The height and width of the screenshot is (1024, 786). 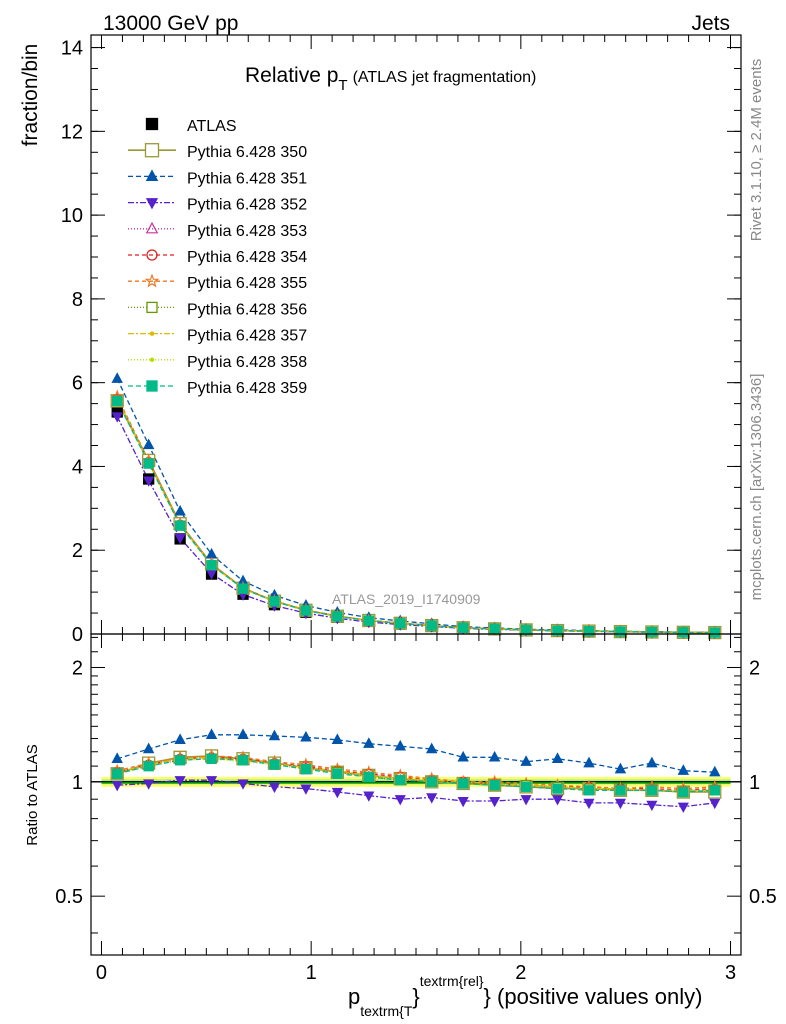 What do you see at coordinates (386, 1011) in the screenshot?
I see `xlabel-sub: textrm{T` at bounding box center [386, 1011].